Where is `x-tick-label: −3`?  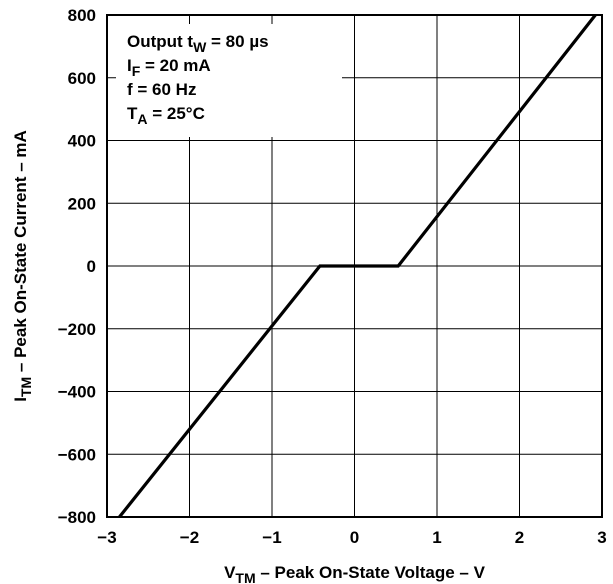
x-tick-label: −3 is located at coordinates (106, 537).